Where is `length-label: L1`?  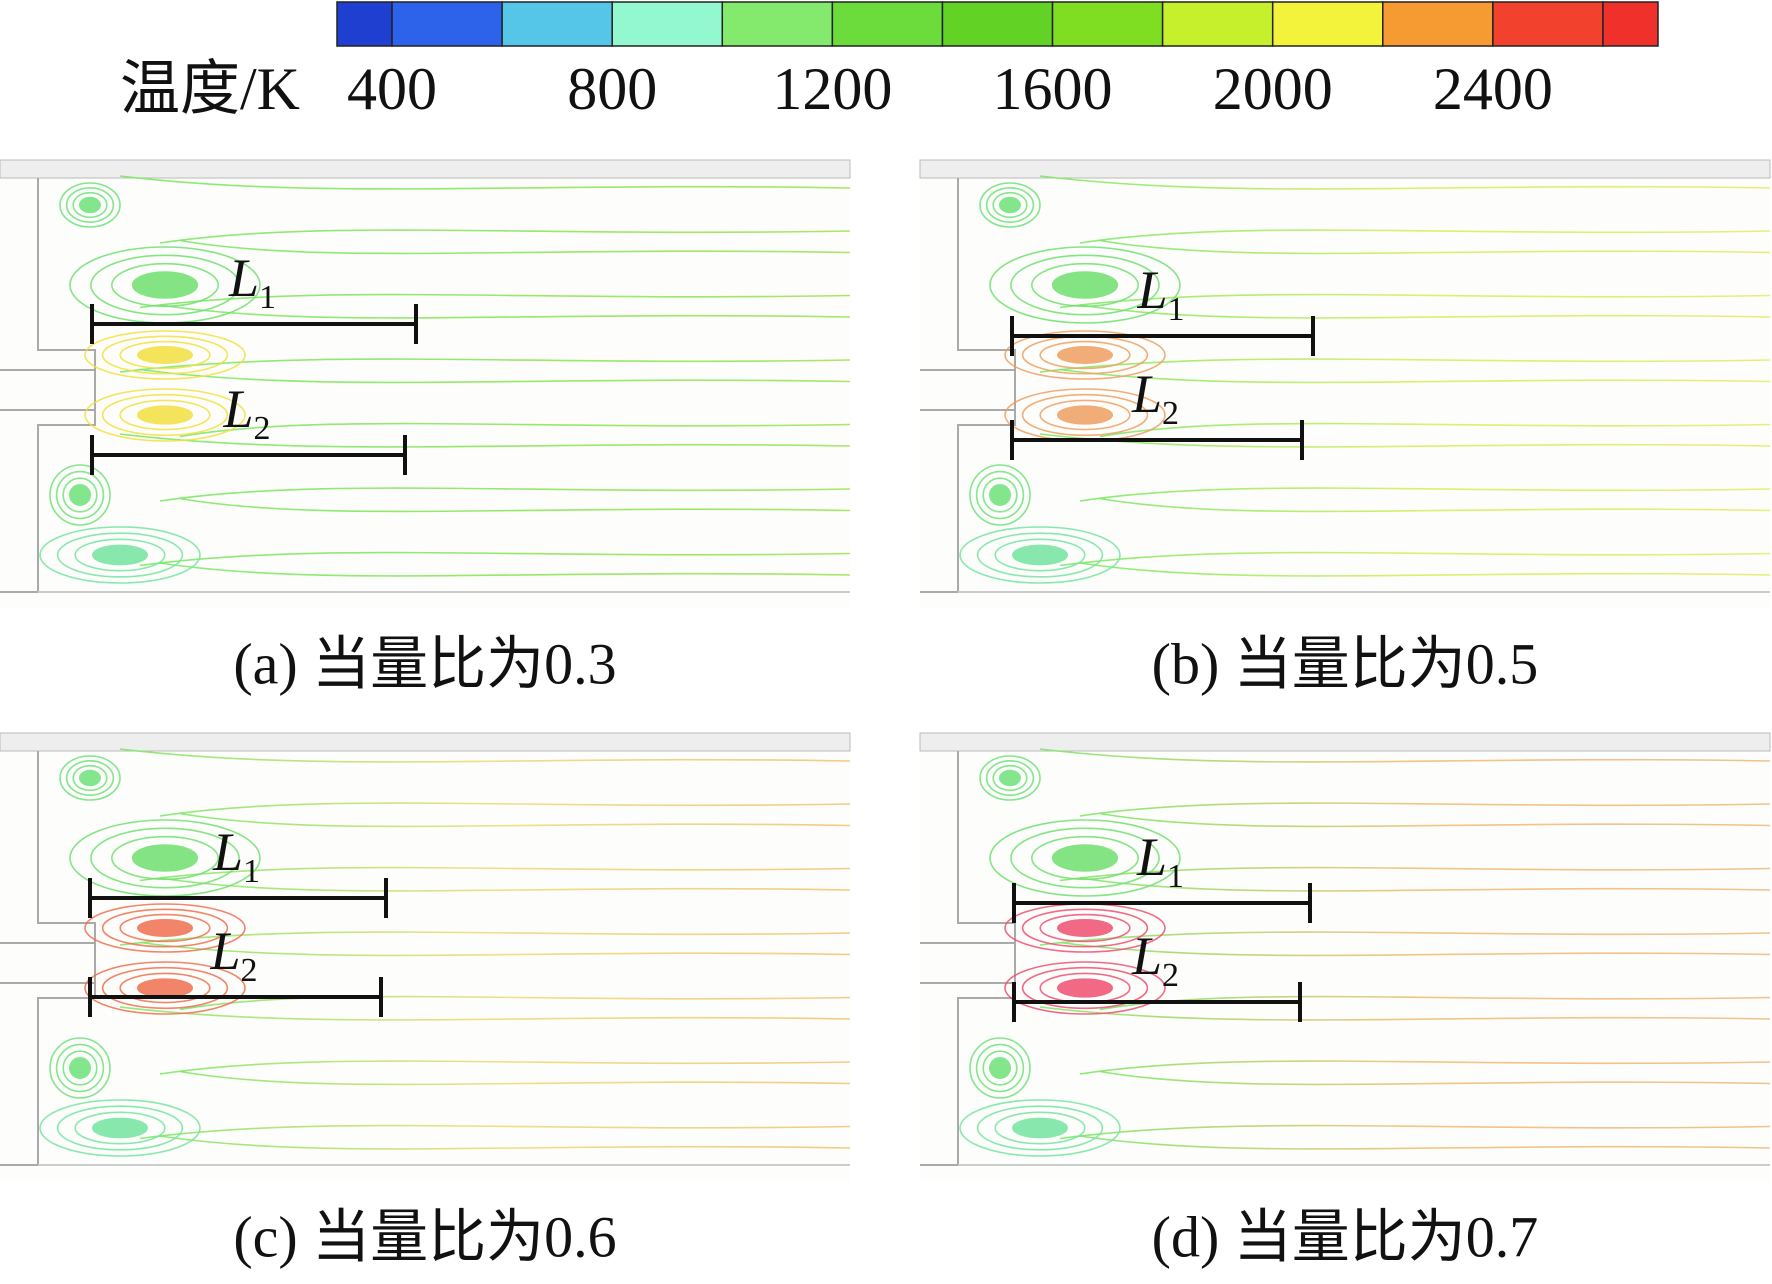
length-label: L1 is located at coordinates (1161, 293).